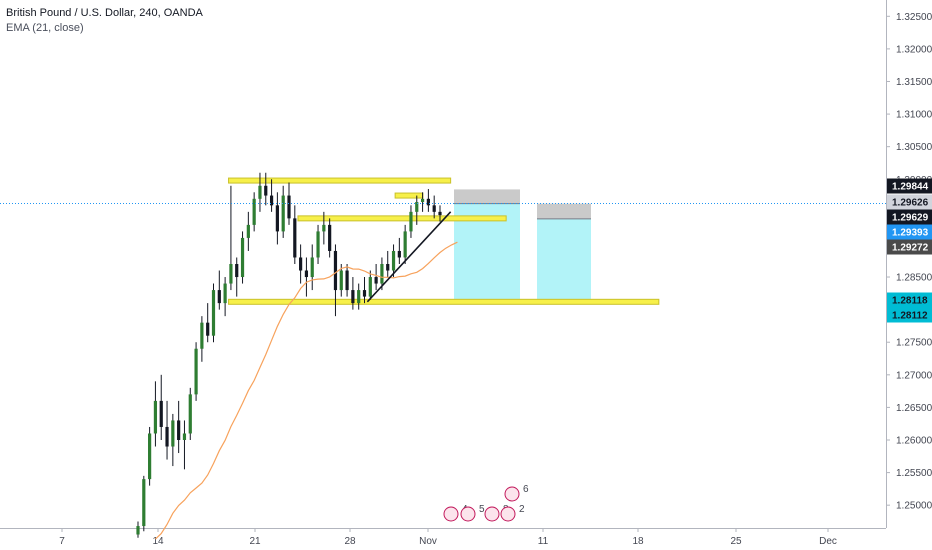  Describe the element at coordinates (482, 509) in the screenshot. I see `event-count: 5` at that location.